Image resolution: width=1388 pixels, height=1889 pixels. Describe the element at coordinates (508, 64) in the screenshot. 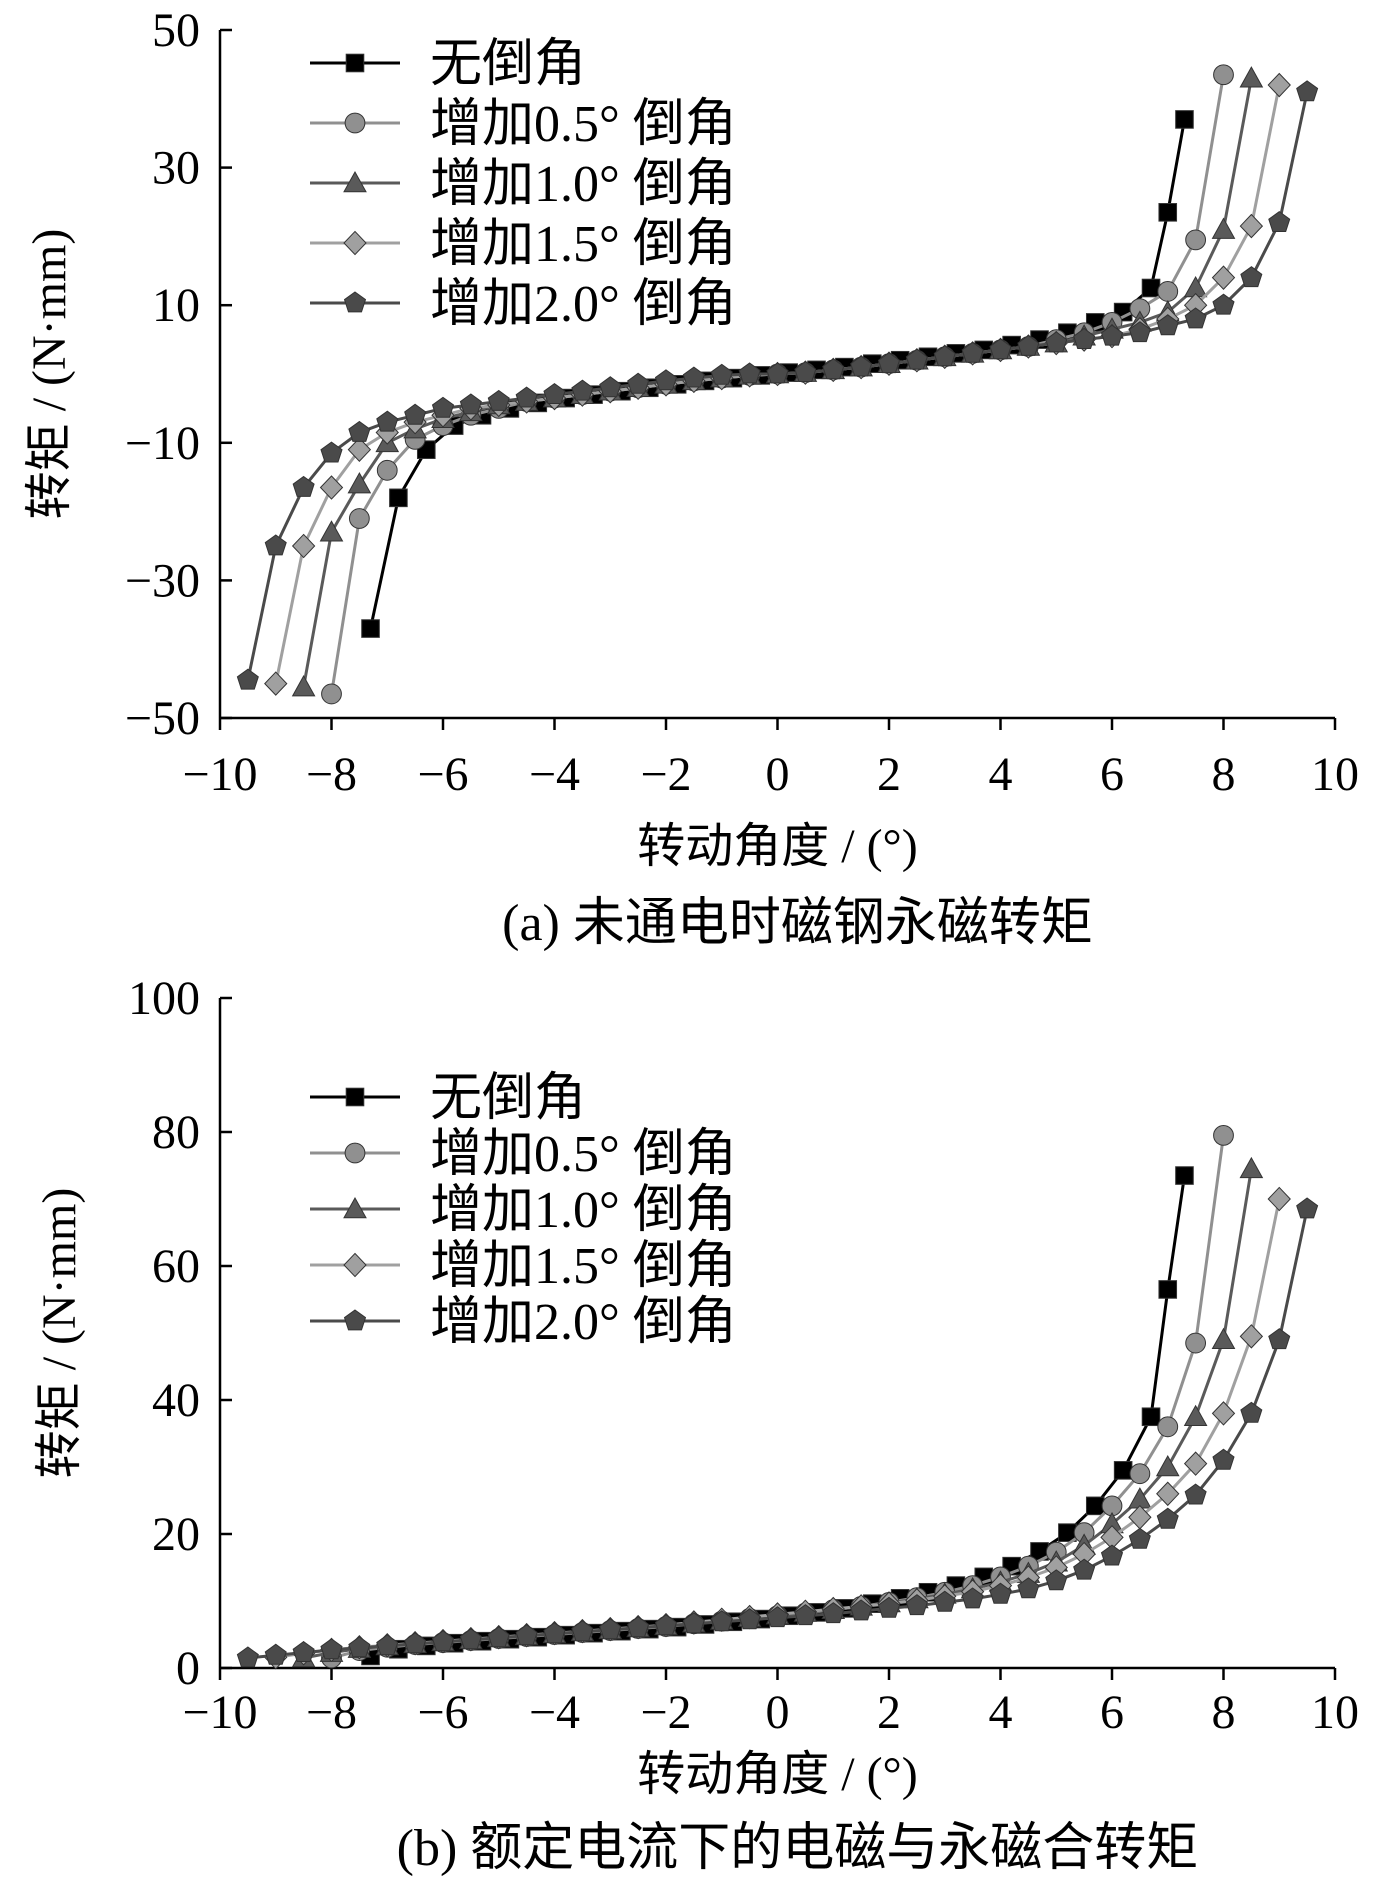

I see `legend-label: 无倒角` at that location.